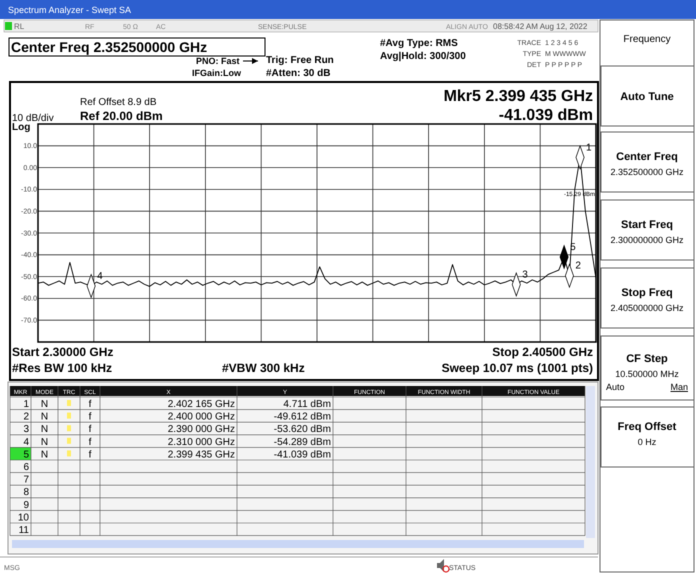 The height and width of the screenshot is (580, 696). Describe the element at coordinates (647, 442) in the screenshot. I see `text: 0 Hz` at that location.